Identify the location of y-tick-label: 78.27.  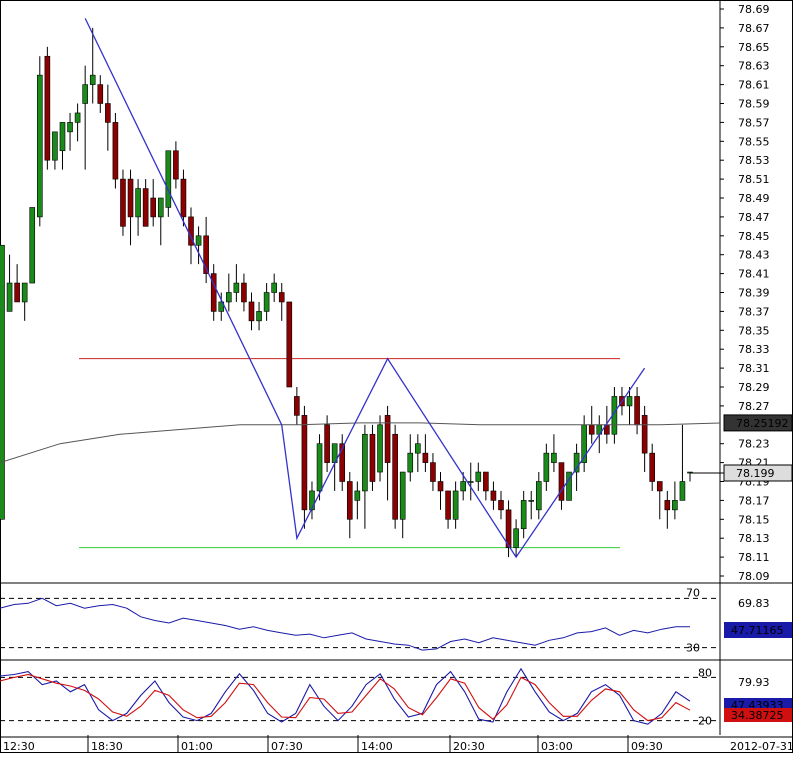
(754, 406).